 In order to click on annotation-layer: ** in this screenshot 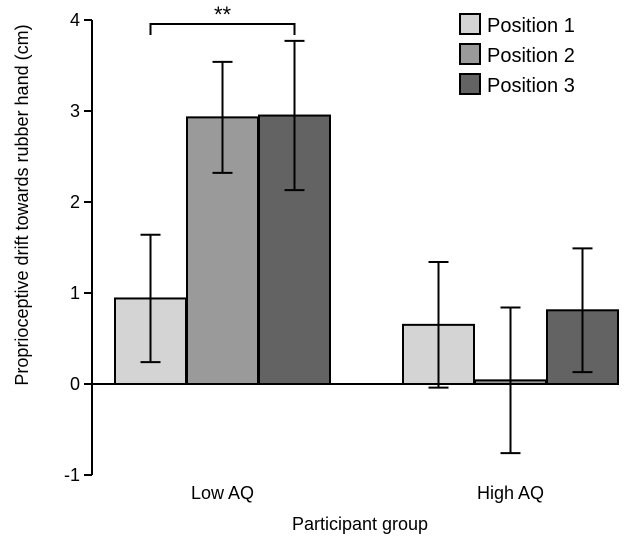, I will do `click(222, 18)`.